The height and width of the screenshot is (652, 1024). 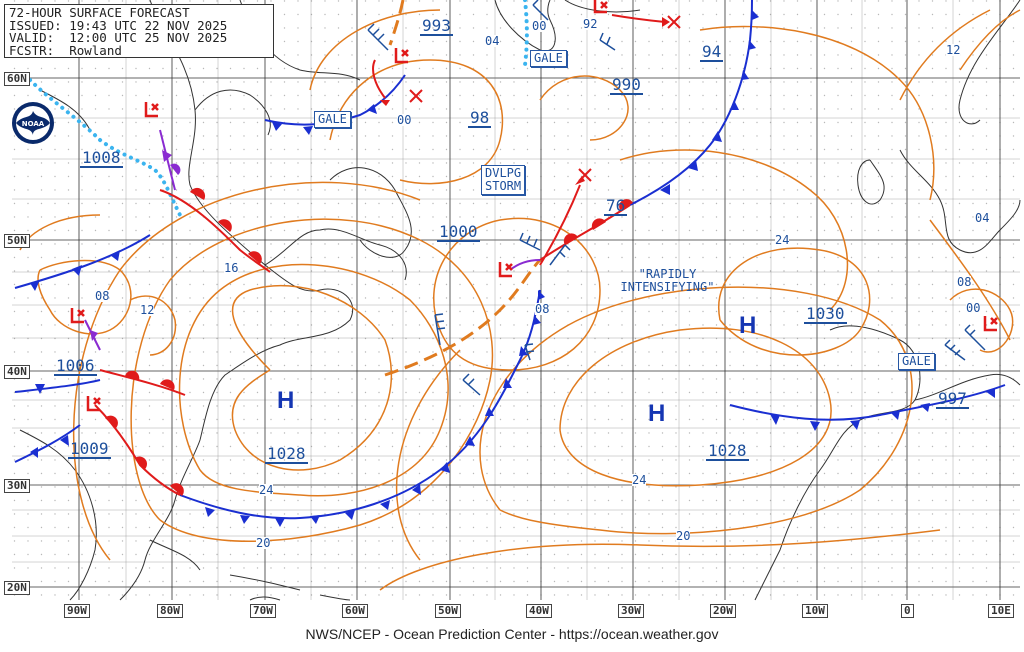 I want to click on lat-label-30n: 30N, so click(x=17, y=486).